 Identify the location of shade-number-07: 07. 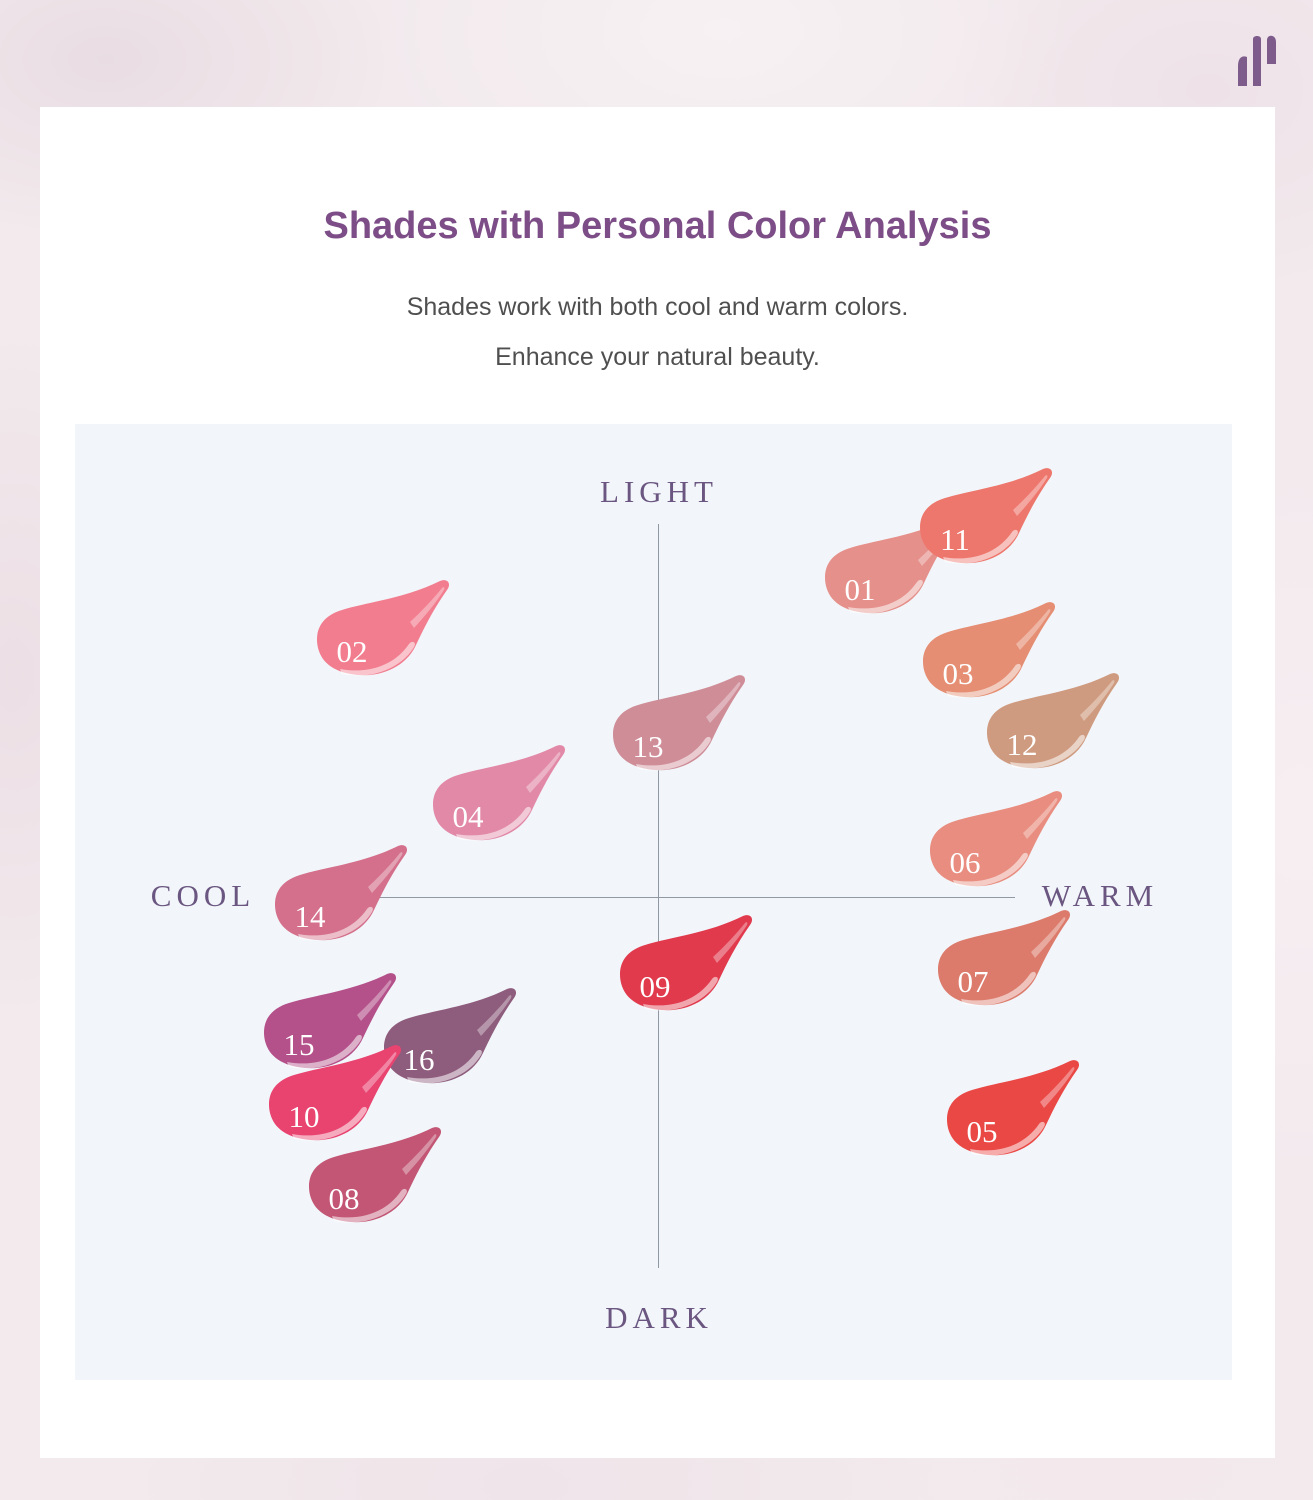
(973, 981).